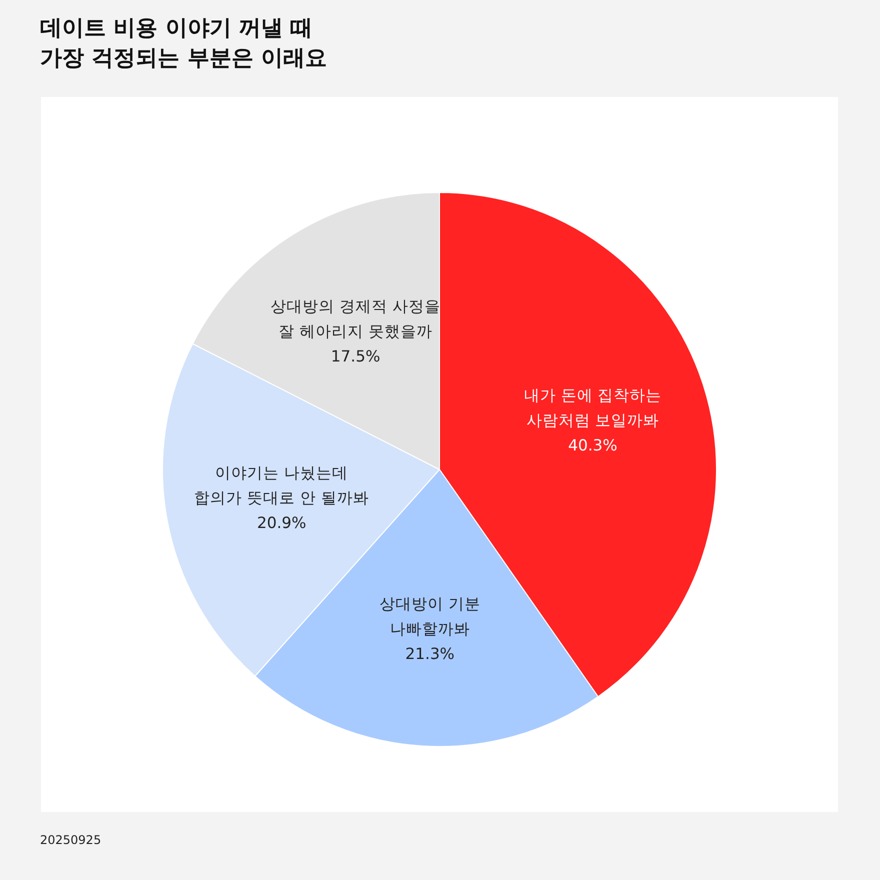  What do you see at coordinates (281, 486) in the screenshot?
I see `slice-label: 이야기는 나눴는데 합의가 뜻대로 안 될까봐` at bounding box center [281, 486].